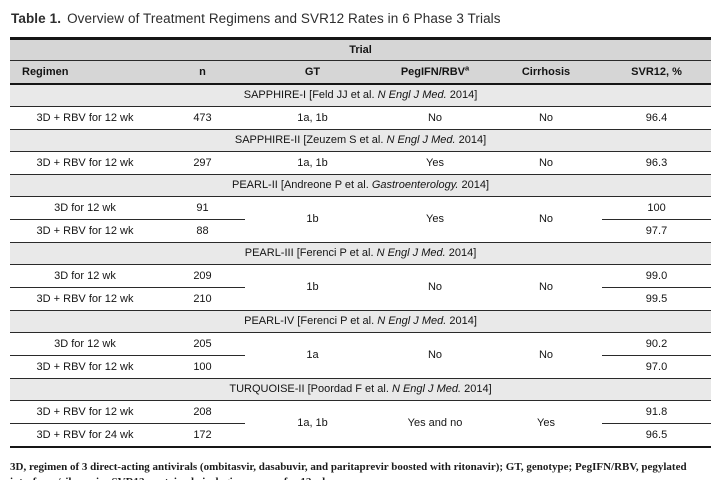 The height and width of the screenshot is (480, 721). I want to click on n-cell: 210, so click(202, 298).